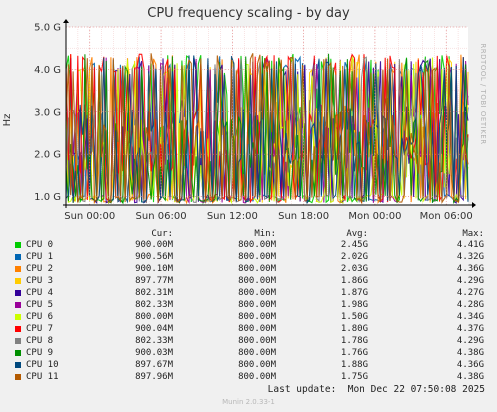 This screenshot has width=497, height=412. Describe the element at coordinates (248, 234) in the screenshot. I see `legend-header: Cur: Min: Avg: Max:` at that location.